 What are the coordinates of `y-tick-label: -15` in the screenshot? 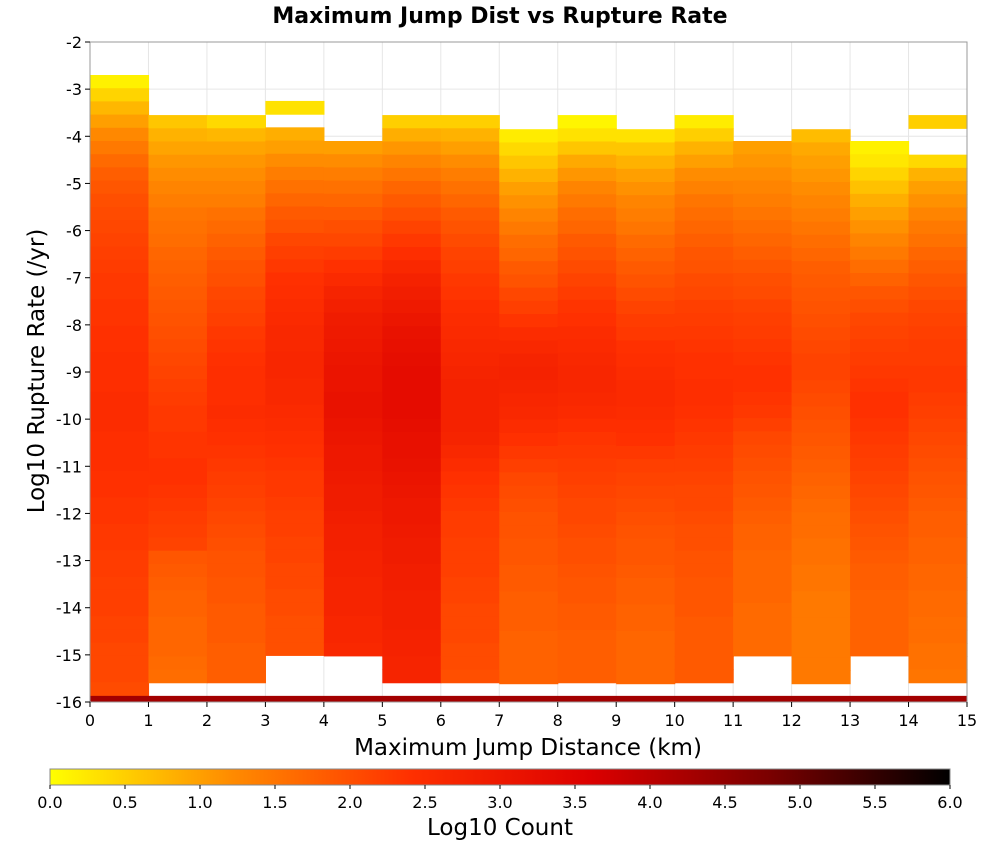 It's located at (69, 655).